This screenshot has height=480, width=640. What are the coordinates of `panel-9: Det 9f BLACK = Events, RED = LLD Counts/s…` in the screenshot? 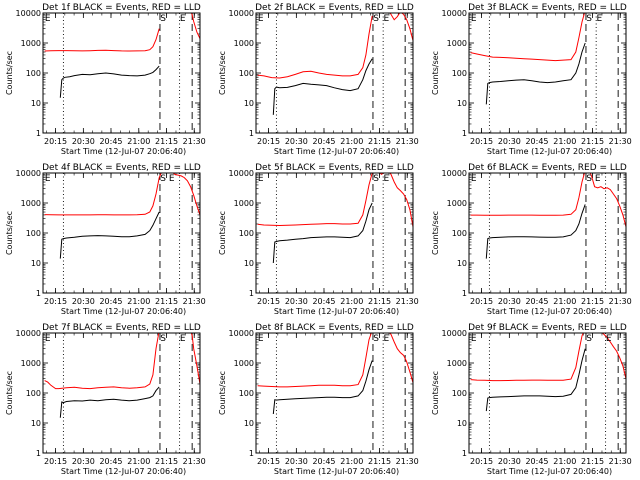 It's located at (531, 399).